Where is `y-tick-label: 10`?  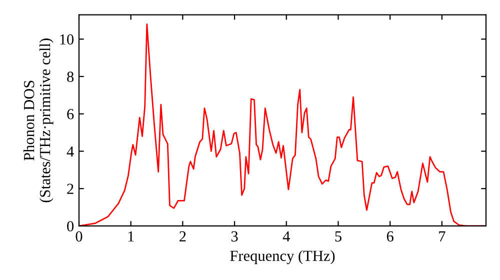
y-tick-label: 10 is located at coordinates (67, 39).